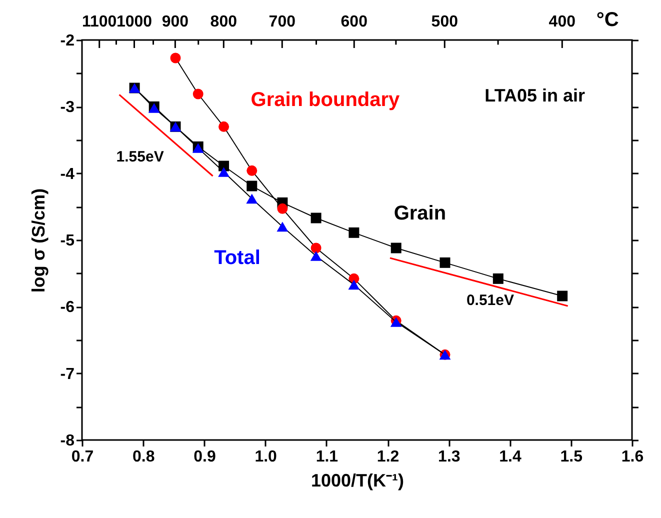 This screenshot has height=518, width=661. I want to click on x-tick-label: 1.1, so click(327, 457).